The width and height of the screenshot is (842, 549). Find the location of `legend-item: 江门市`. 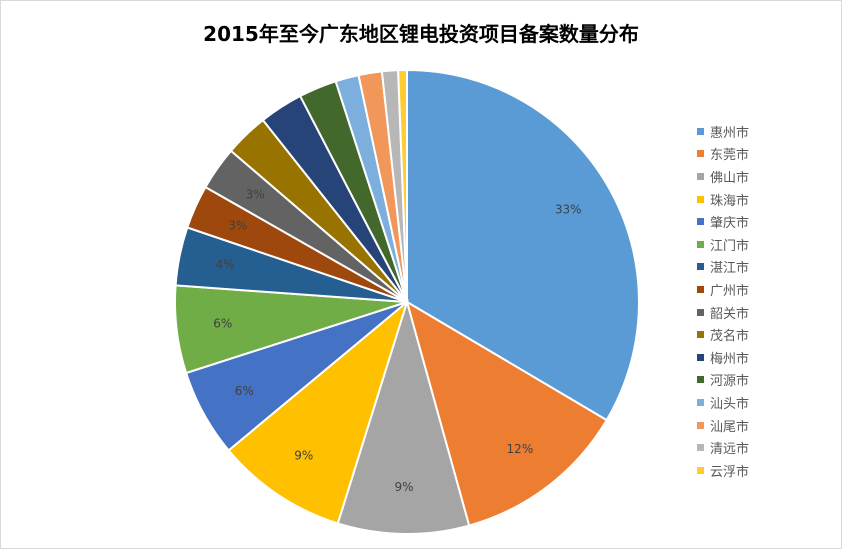

legend-item: 江门市 is located at coordinates (723, 244).